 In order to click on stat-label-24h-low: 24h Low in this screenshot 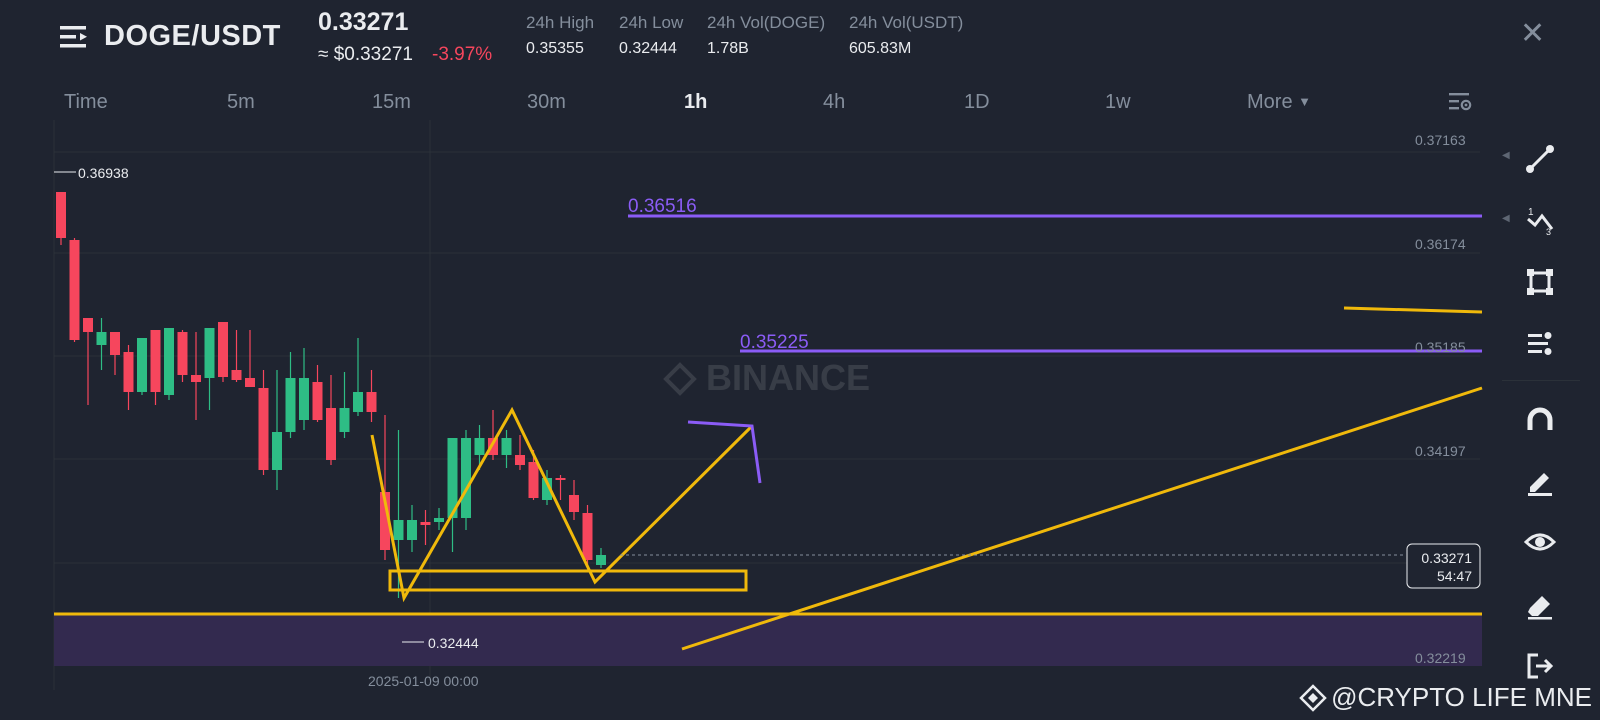, I will do `click(651, 22)`.